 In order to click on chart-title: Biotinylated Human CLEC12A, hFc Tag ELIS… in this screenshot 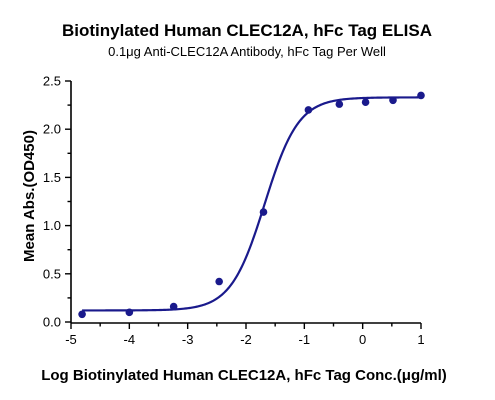, I will do `click(247, 30)`.